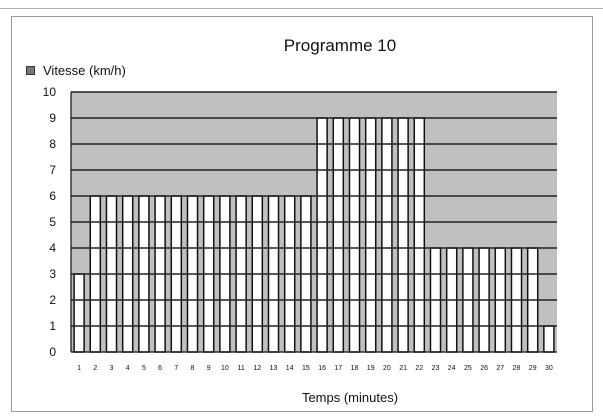 The height and width of the screenshot is (418, 603). What do you see at coordinates (484, 368) in the screenshot?
I see `x-tick-label: 26` at bounding box center [484, 368].